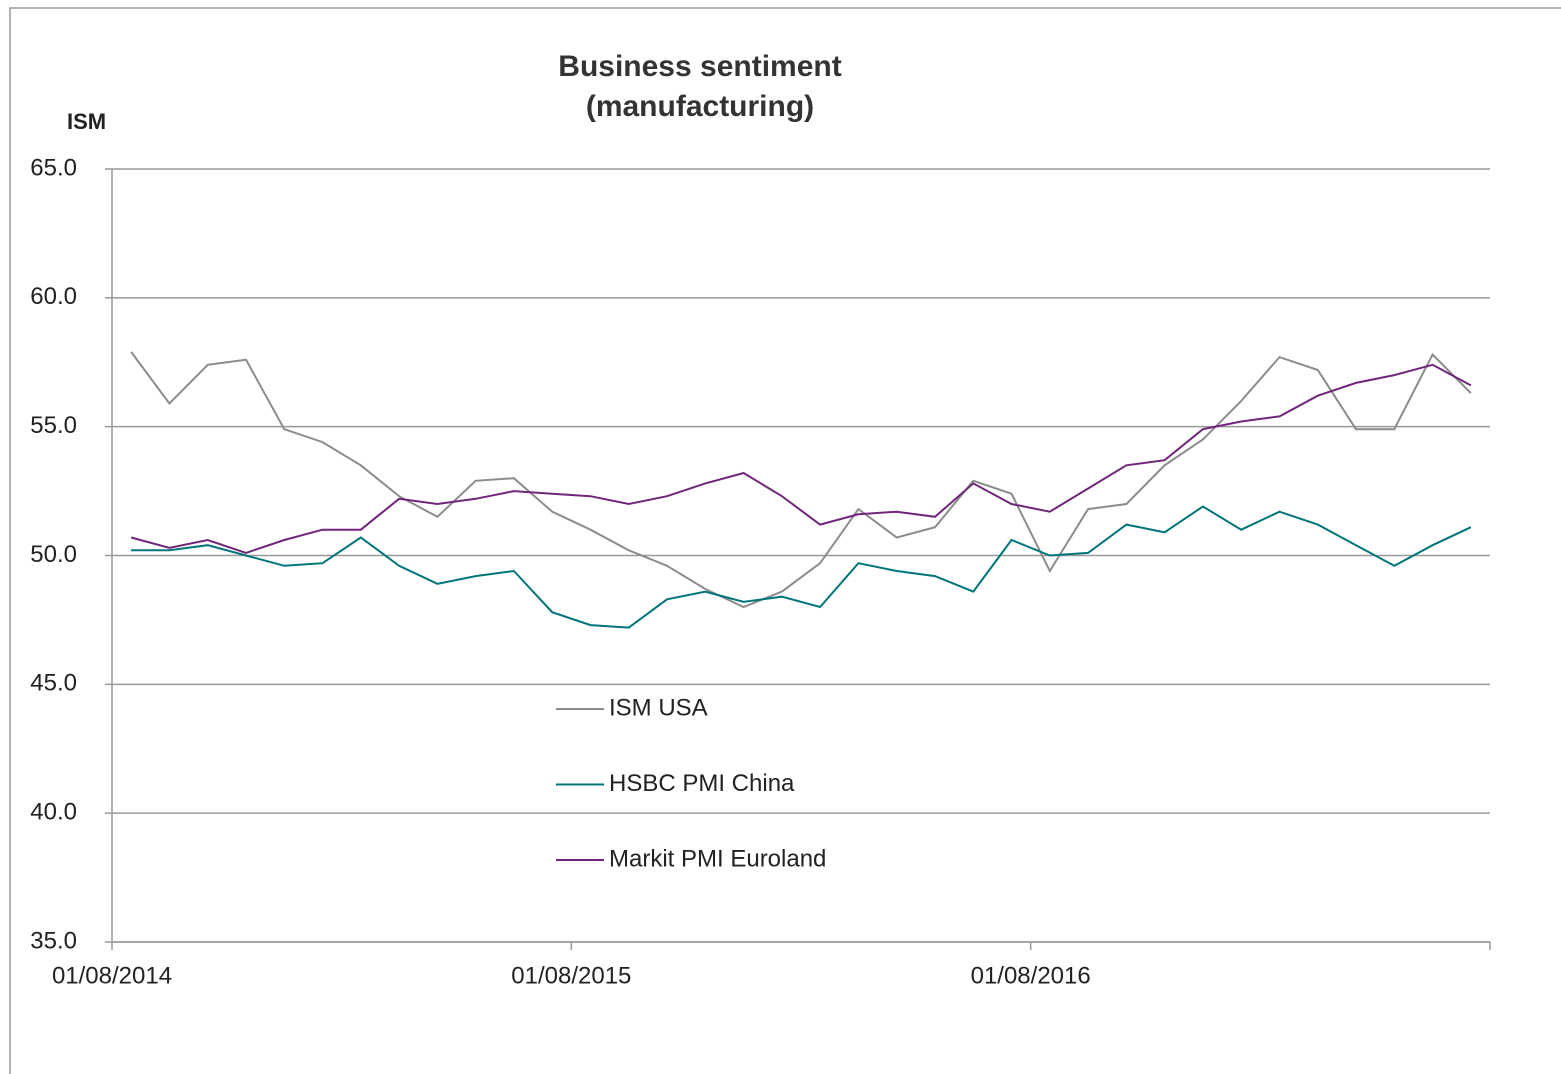  Describe the element at coordinates (801, 567) in the screenshot. I see `series-line` at that location.